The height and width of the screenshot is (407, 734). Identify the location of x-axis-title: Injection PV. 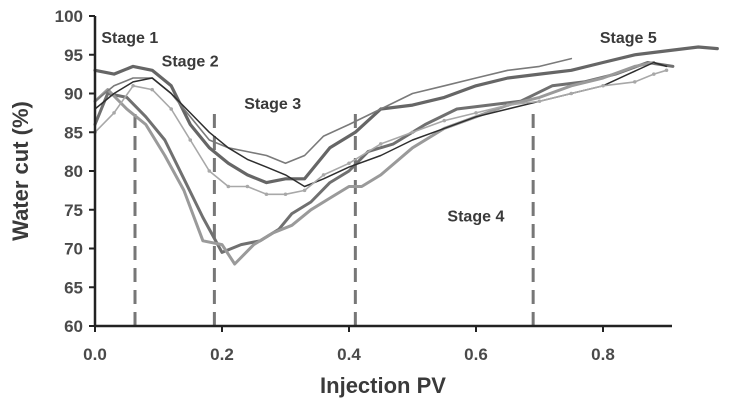
(383, 385).